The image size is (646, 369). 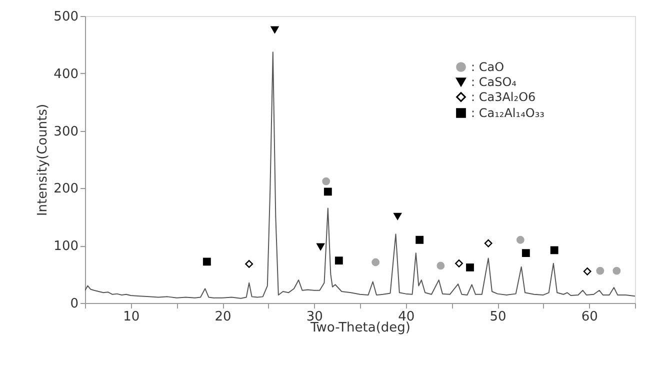 What do you see at coordinates (66, 246) in the screenshot?
I see `y-tick-label: 100` at bounding box center [66, 246].